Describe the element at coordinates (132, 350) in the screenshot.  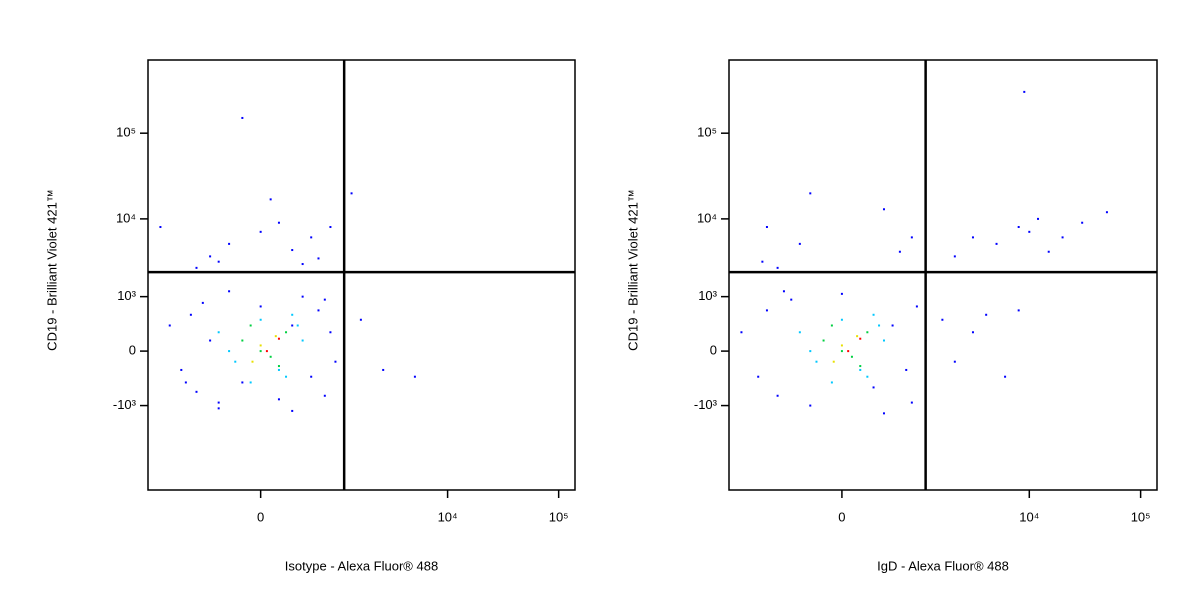
I see `y-tick-label: 0` at that location.